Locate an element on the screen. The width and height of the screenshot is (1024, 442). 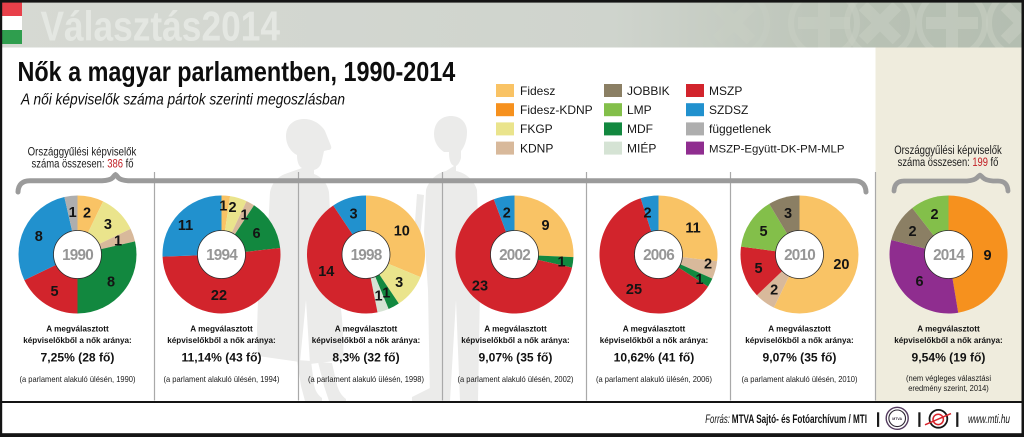
svg-text: (nem végleges választási is located at coordinates (948, 378).